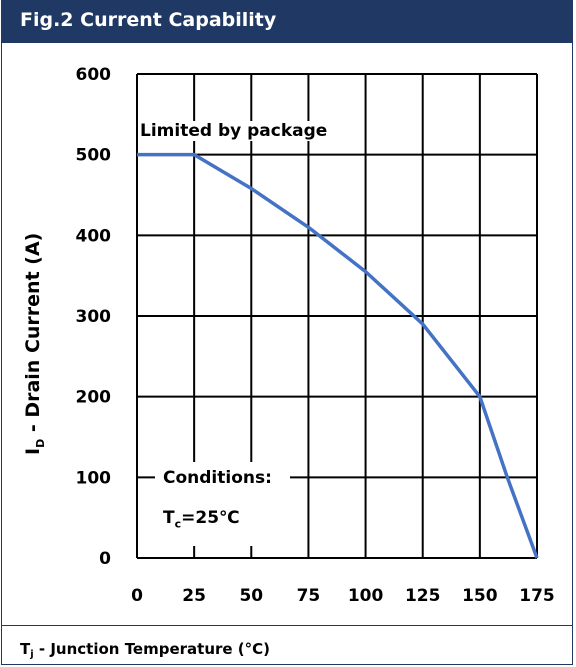 Image resolution: width=576 pixels, height=667 pixels. What do you see at coordinates (94, 156) in the screenshot?
I see `y-tick-label: 500` at bounding box center [94, 156].